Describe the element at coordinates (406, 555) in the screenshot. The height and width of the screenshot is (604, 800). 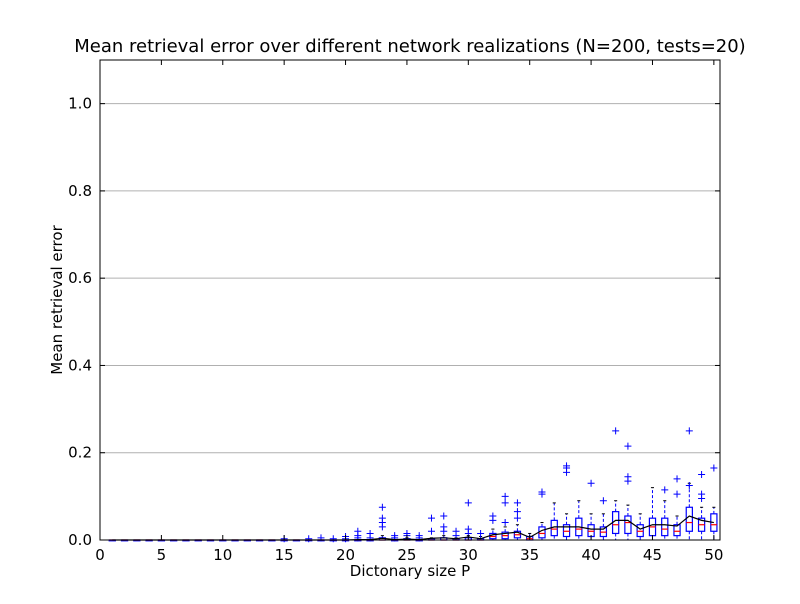
I see `x-tick-label: 25` at that location.